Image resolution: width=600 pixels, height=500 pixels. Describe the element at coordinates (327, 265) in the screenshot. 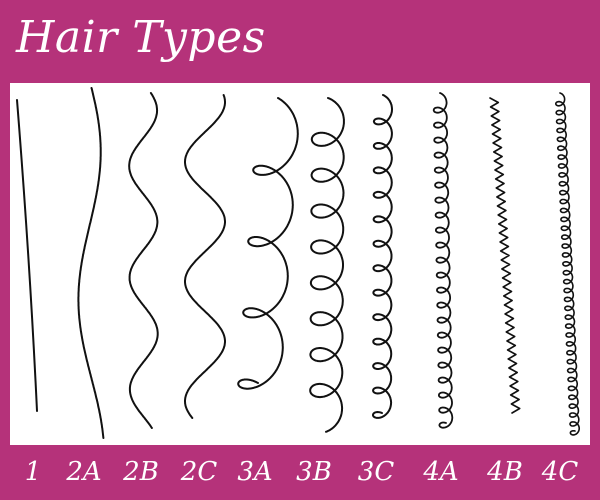

I see `strand-type-3b` at that location.